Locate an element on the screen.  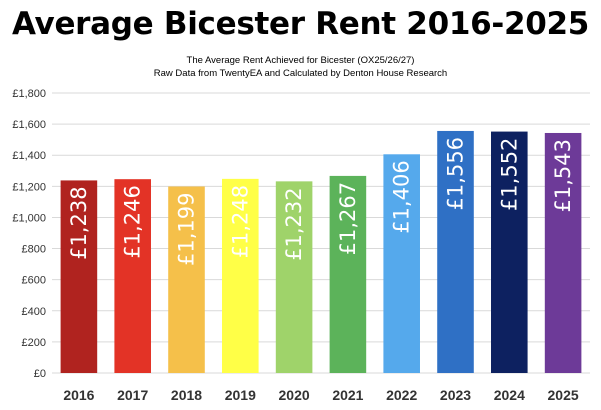
y-tick-label: £200 is located at coordinates (34, 343).